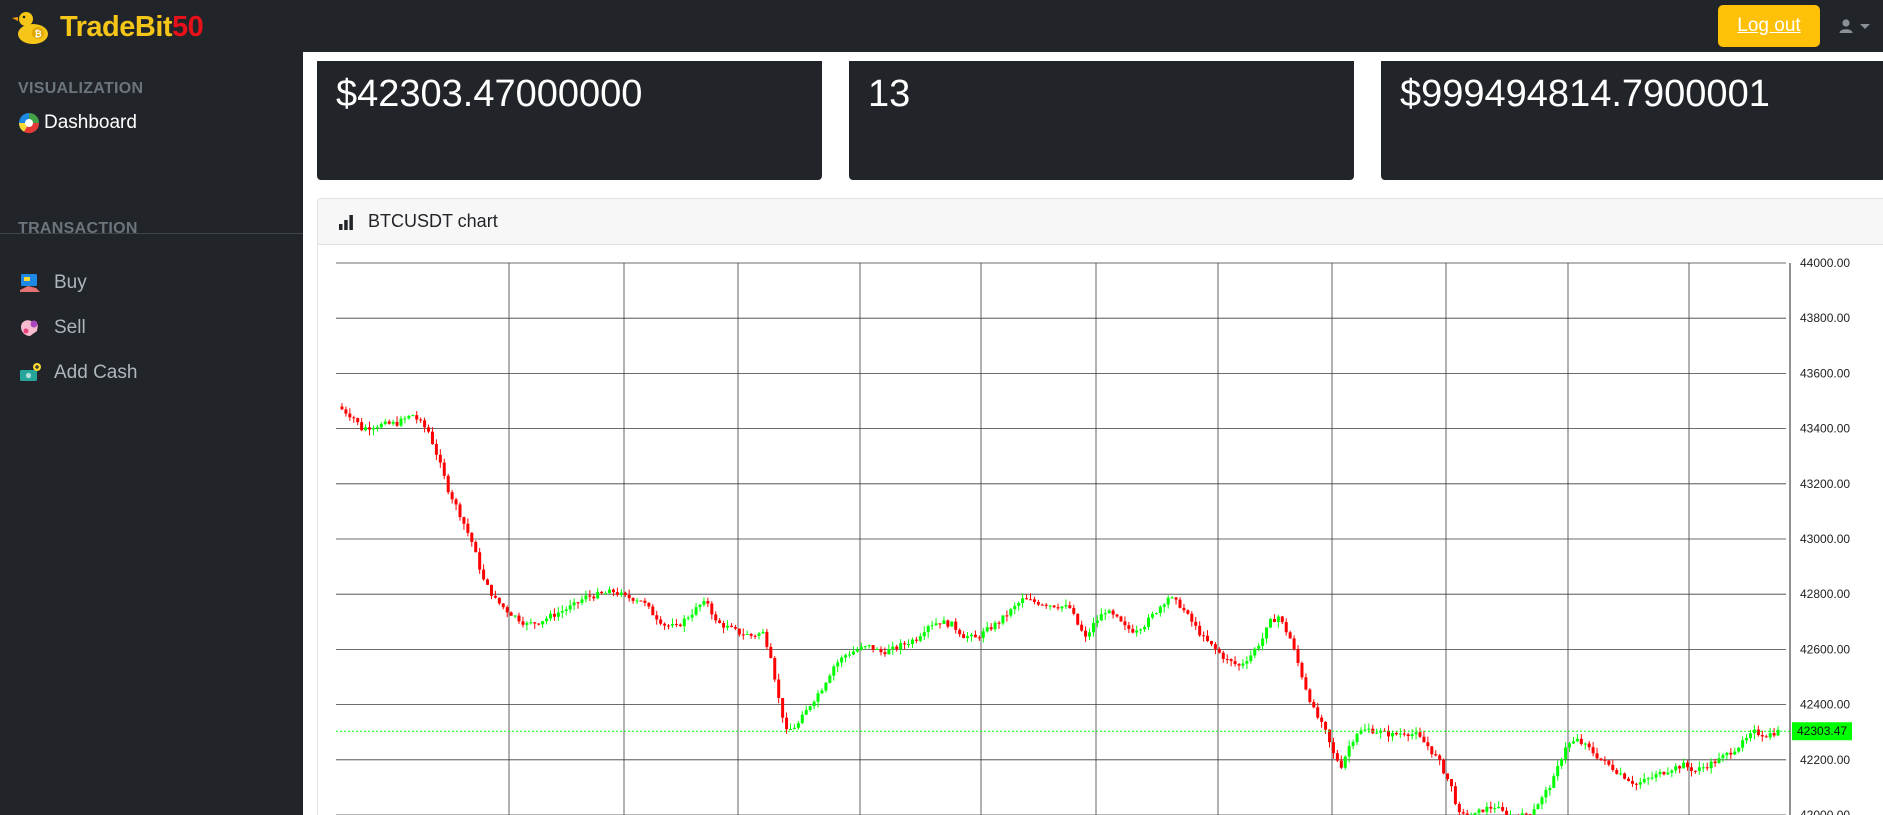  I want to click on logout-button: Log out, so click(1769, 26).